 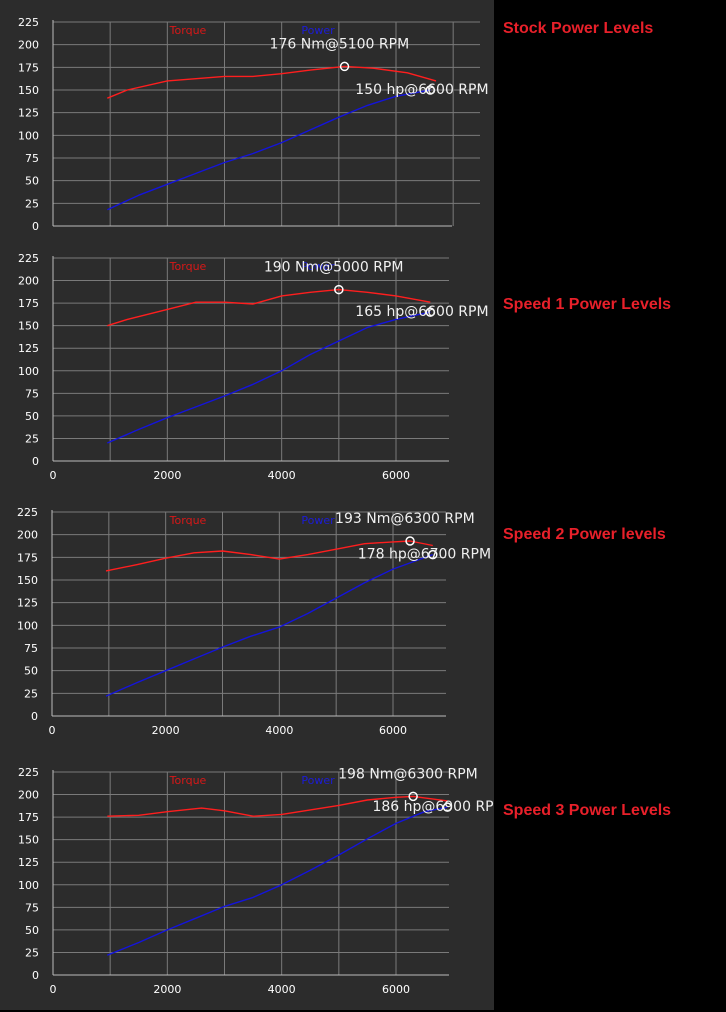 I want to click on power-peak-label: 165 hp@6600 RPM, so click(x=421, y=312).